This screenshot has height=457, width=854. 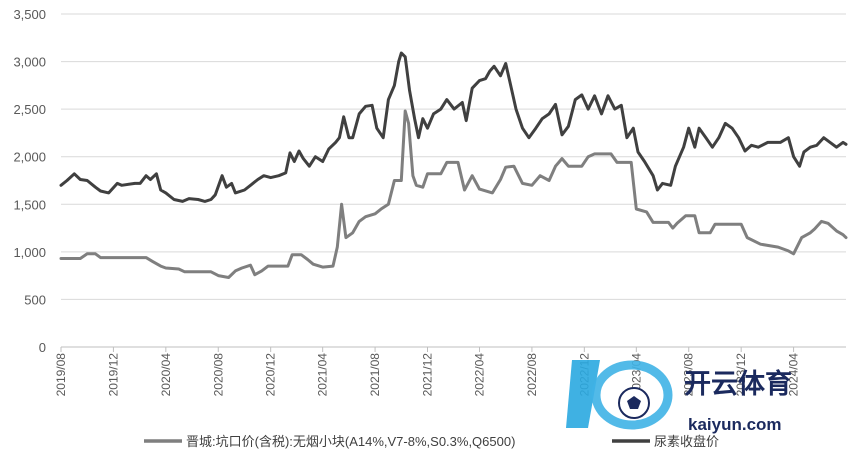 What do you see at coordinates (689, 375) in the screenshot?
I see `x-tick-label: 2023/08` at bounding box center [689, 375].